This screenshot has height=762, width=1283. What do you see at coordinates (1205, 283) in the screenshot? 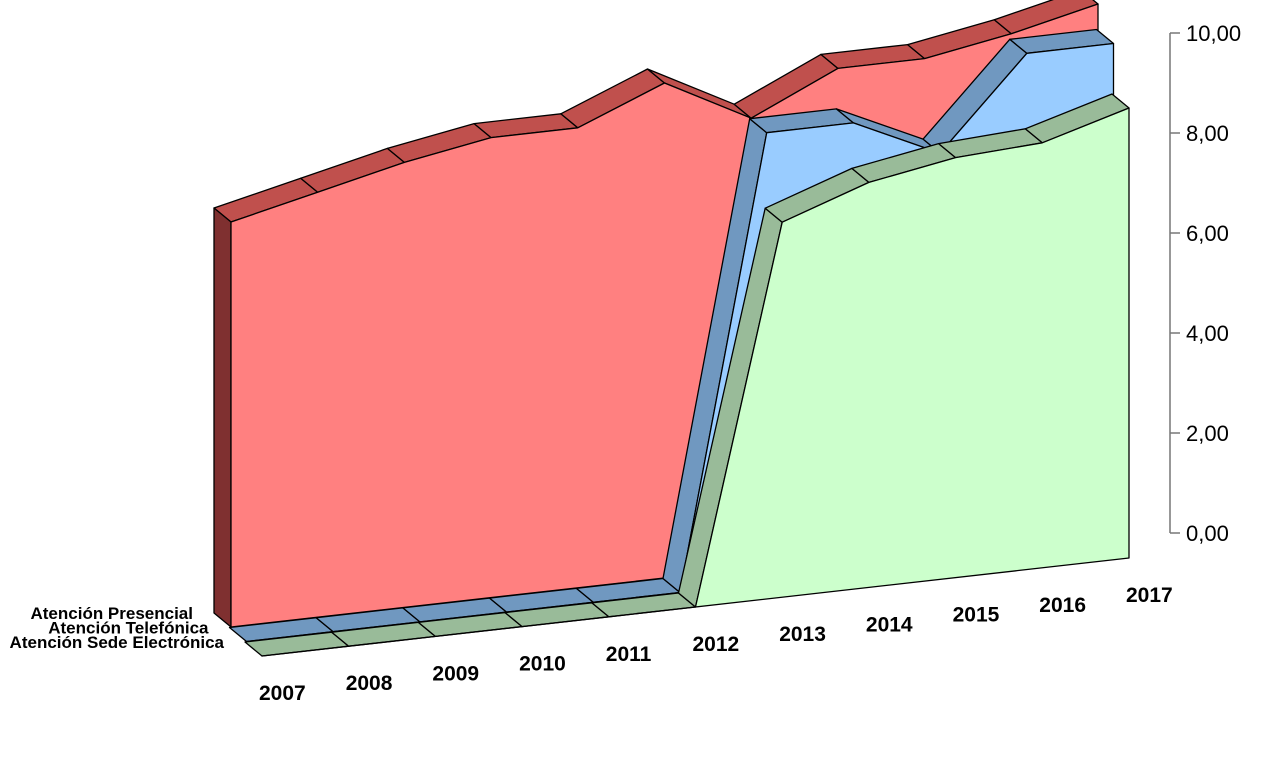
I see `value-axis: 0,00 2,00 4,00 6,00 8,00 10,00` at bounding box center [1205, 283].